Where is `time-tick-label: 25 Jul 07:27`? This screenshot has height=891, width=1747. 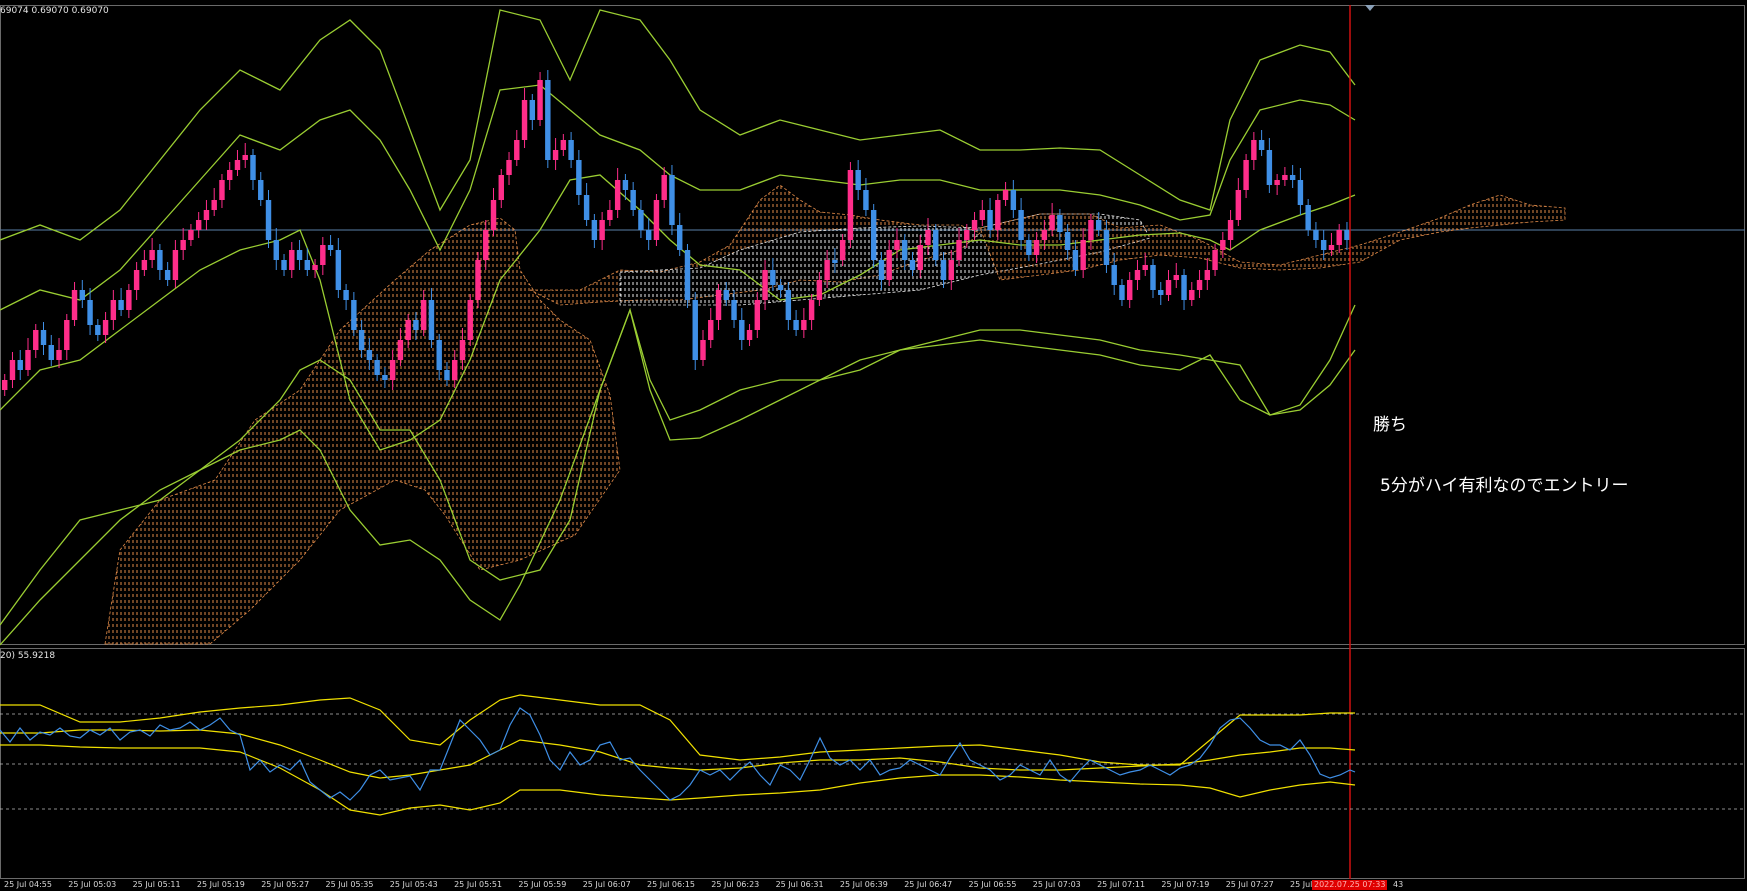
time-tick-label: 25 Jul 07:27 is located at coordinates (1249, 884).